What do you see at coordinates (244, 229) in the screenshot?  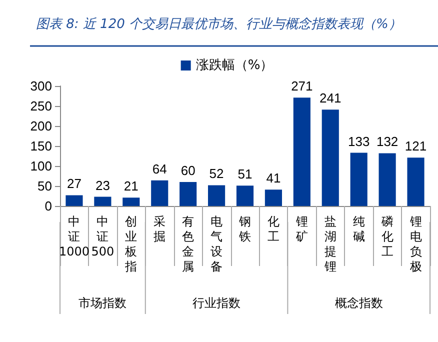 I see `x-tick-label: 钢铁` at bounding box center [244, 229].